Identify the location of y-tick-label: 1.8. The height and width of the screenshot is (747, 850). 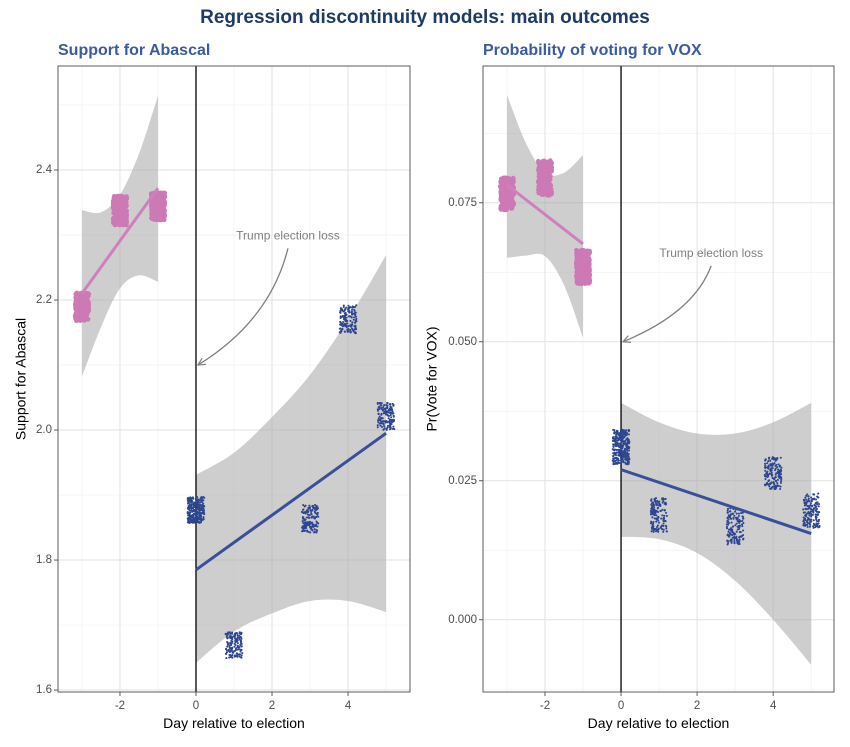
(44, 560).